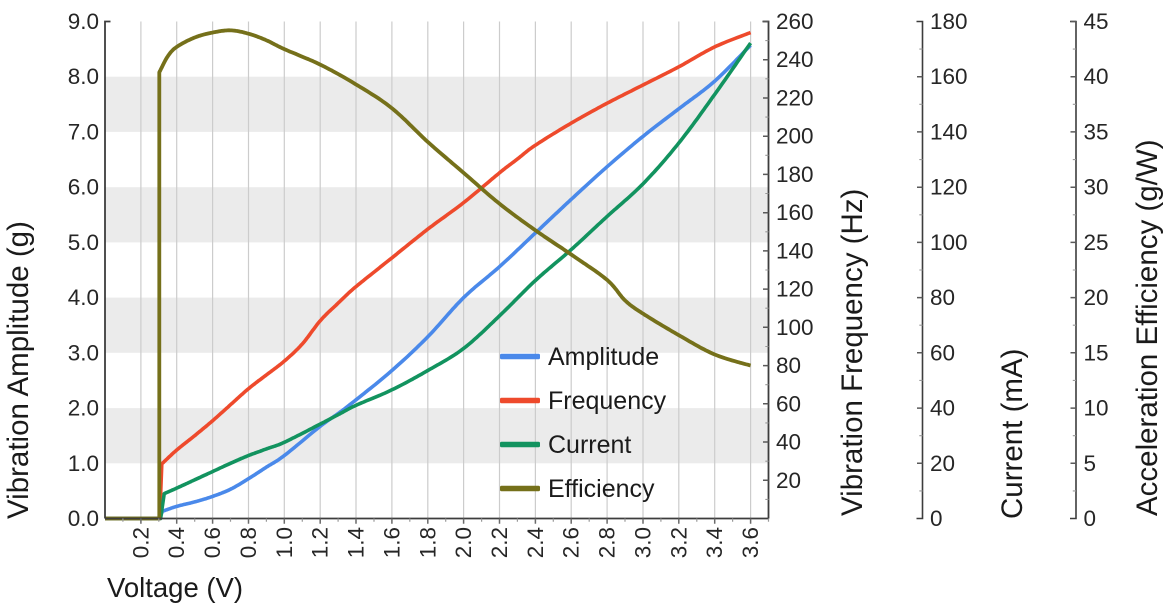 The image size is (1170, 606). What do you see at coordinates (83, 297) in the screenshot?
I see `svg-text: 4.0` at bounding box center [83, 297].